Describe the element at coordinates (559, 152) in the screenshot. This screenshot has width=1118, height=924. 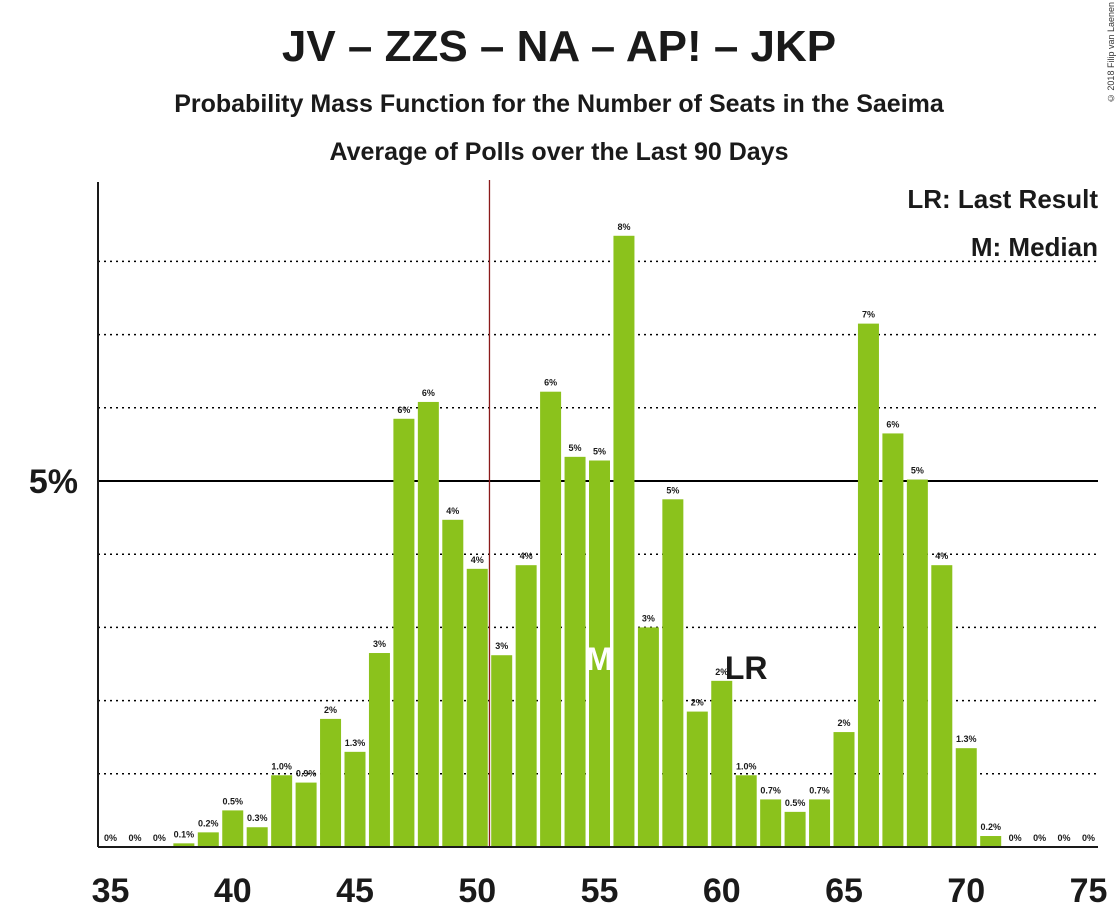
I see `chart-subtitle-2: Average of Polls over the Last 90 Days` at that location.